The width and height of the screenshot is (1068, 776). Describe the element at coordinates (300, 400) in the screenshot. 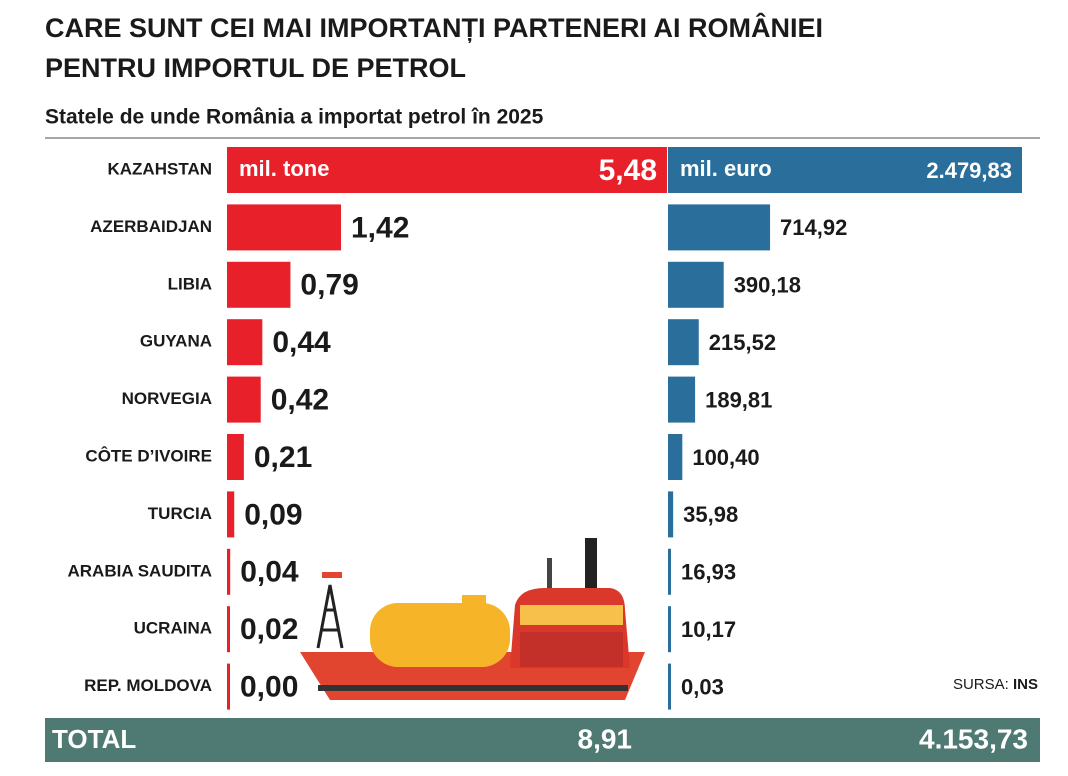

I see `value-label: 0,42` at that location.